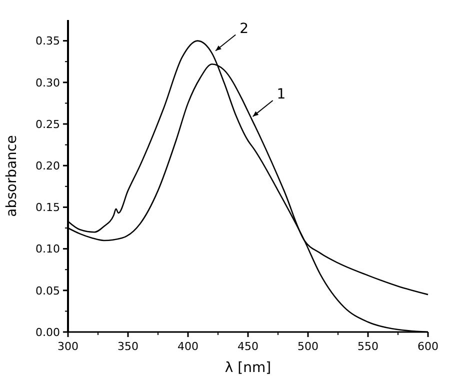 The width and height of the screenshot is (450, 380). I want to click on y-tick-label: 0.00, so click(48, 332).